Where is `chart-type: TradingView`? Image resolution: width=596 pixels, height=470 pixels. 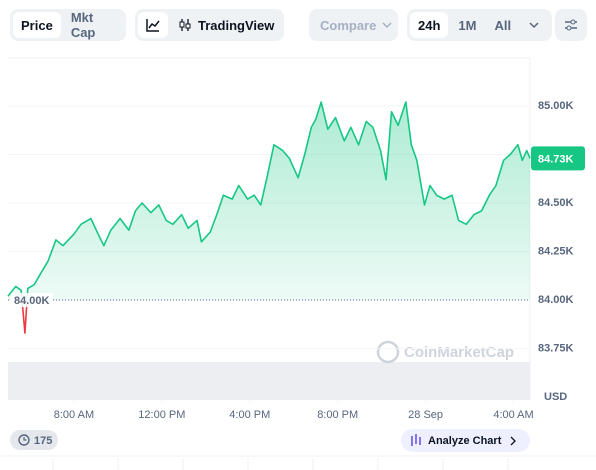 chart-type: TradingView is located at coordinates (209, 25).